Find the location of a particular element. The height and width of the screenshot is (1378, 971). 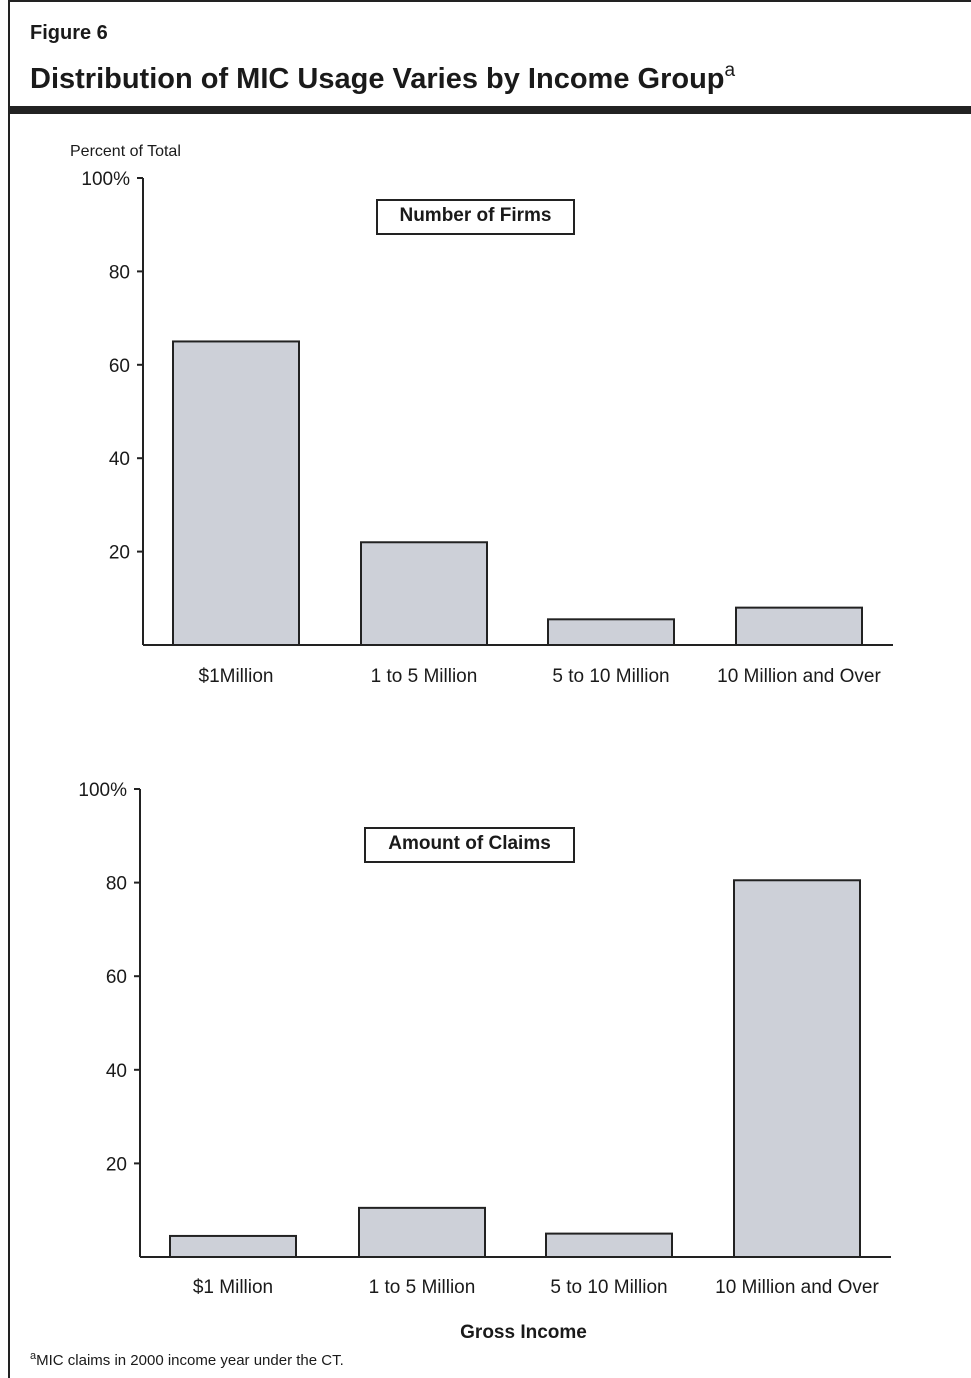

chart-1-y-tick-label: 60 is located at coordinates (119, 366).